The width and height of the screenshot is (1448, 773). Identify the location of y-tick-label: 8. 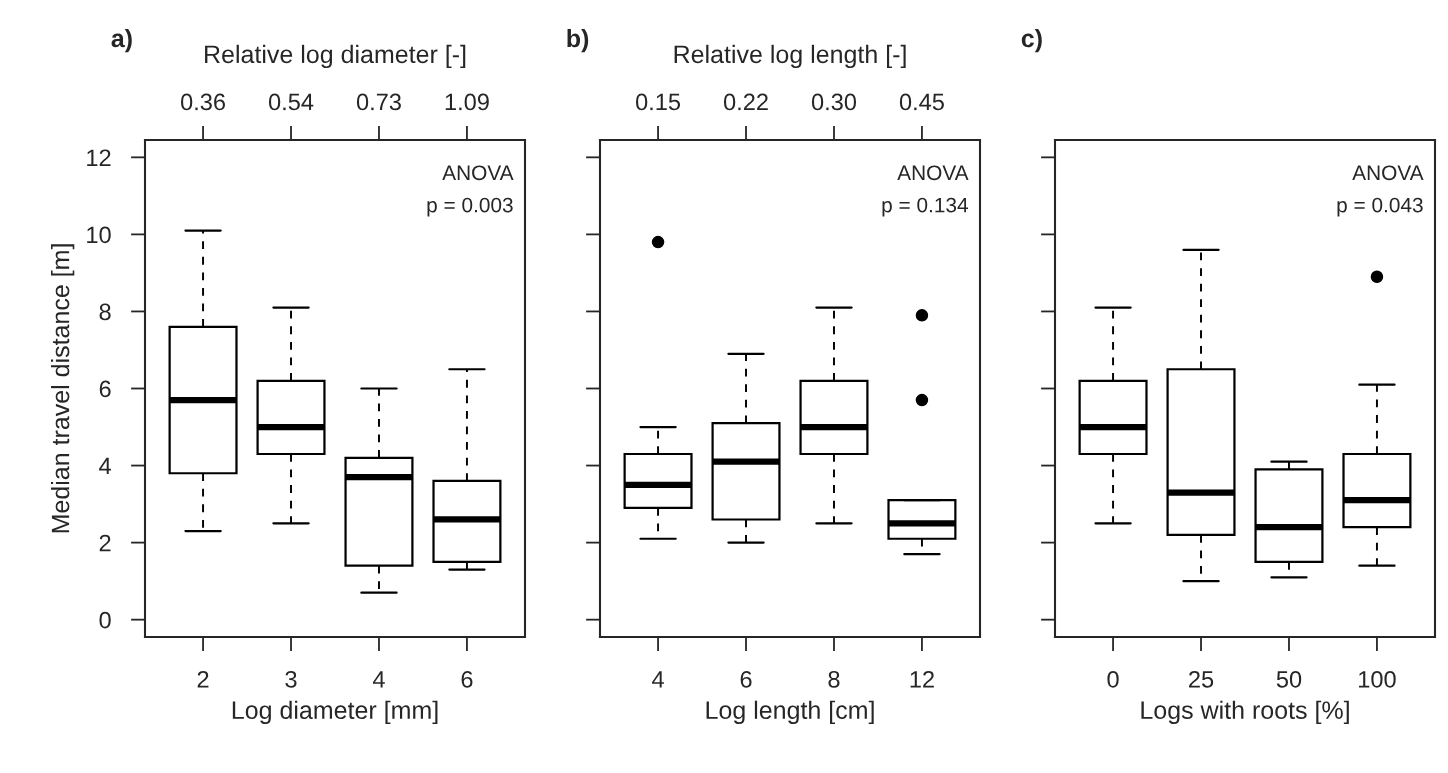
(105, 312).